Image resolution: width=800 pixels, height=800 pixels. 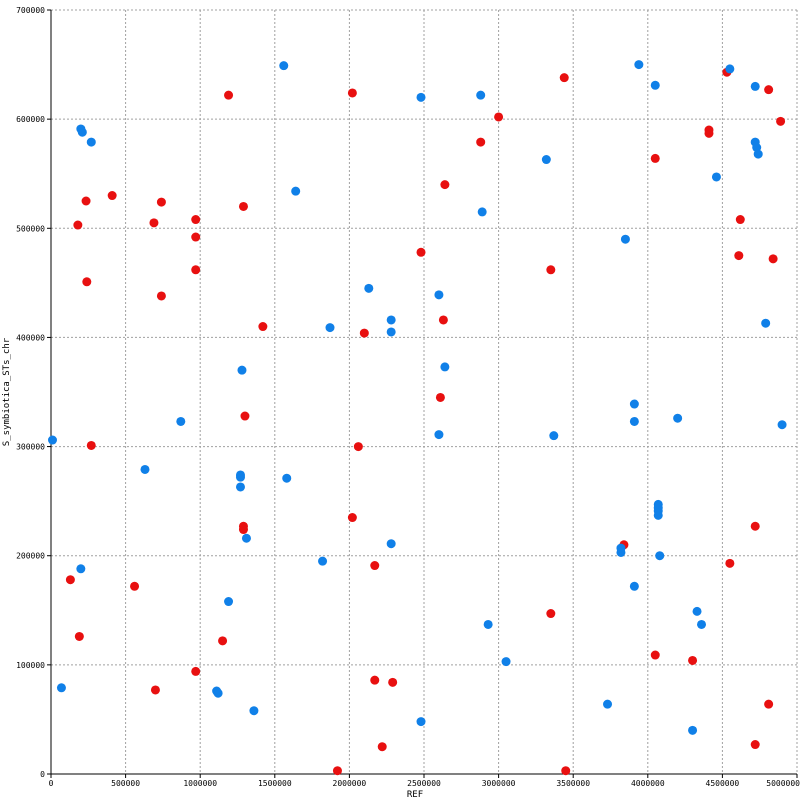 What do you see at coordinates (30, 337) in the screenshot?
I see `y-tick-label: 400000` at bounding box center [30, 337].